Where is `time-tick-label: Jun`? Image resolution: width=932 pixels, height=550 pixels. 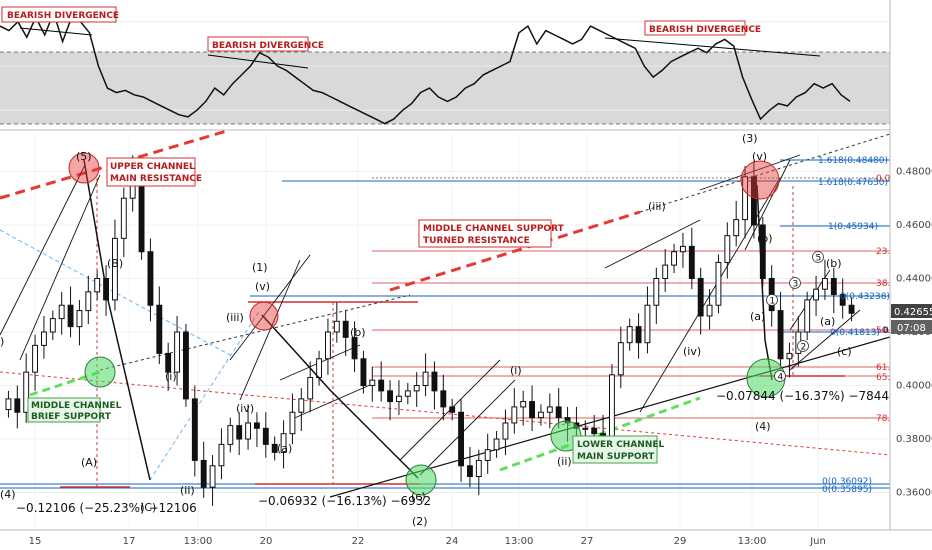
time-tick-label: Jun is located at coordinates (817, 541).